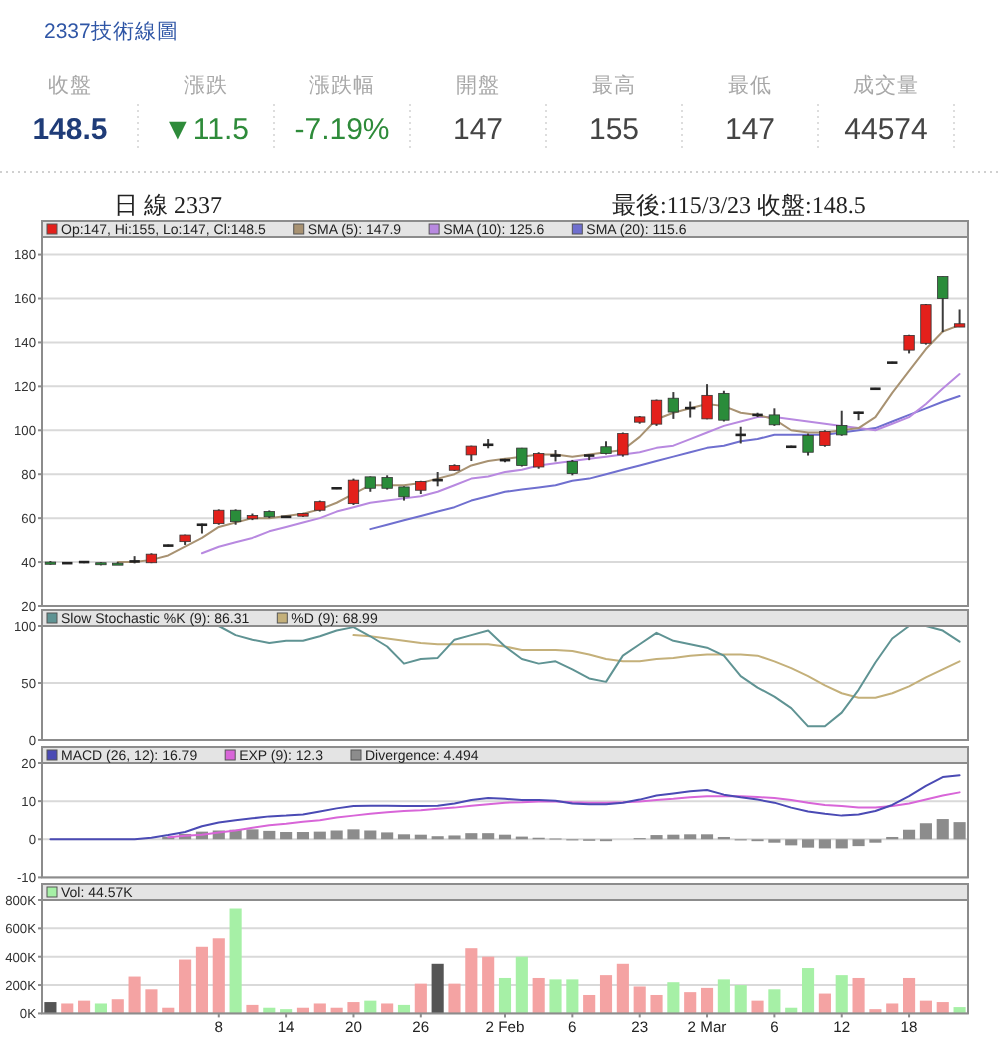 This screenshot has height=1046, width=1000. What do you see at coordinates (739, 205) in the screenshot?
I see `chart-subtitle: 最後:115/3/23 收盤:148.5` at bounding box center [739, 205].